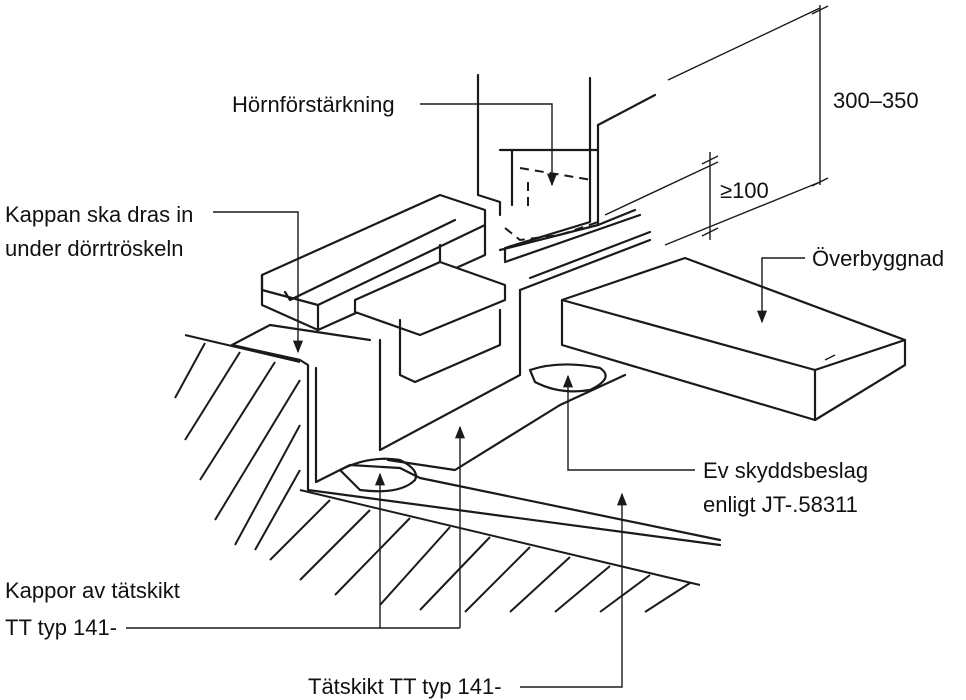  Describe the element at coordinates (61, 627) in the screenshot. I see `label-kappor-line2: TT typ 141-` at that location.